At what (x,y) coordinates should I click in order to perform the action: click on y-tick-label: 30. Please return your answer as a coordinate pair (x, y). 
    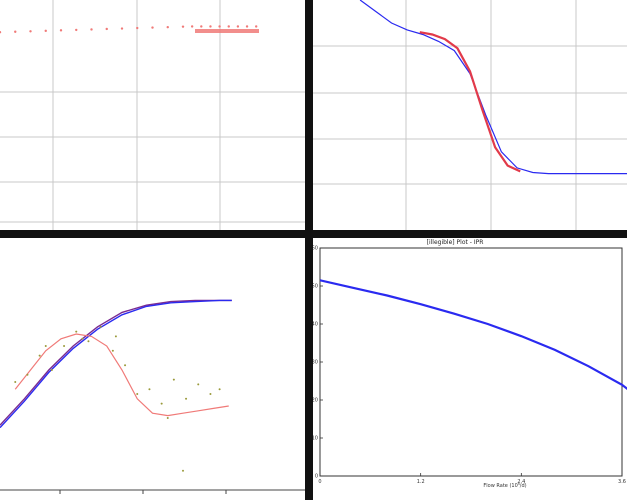
    Looking at the image, I should click on (315, 363).